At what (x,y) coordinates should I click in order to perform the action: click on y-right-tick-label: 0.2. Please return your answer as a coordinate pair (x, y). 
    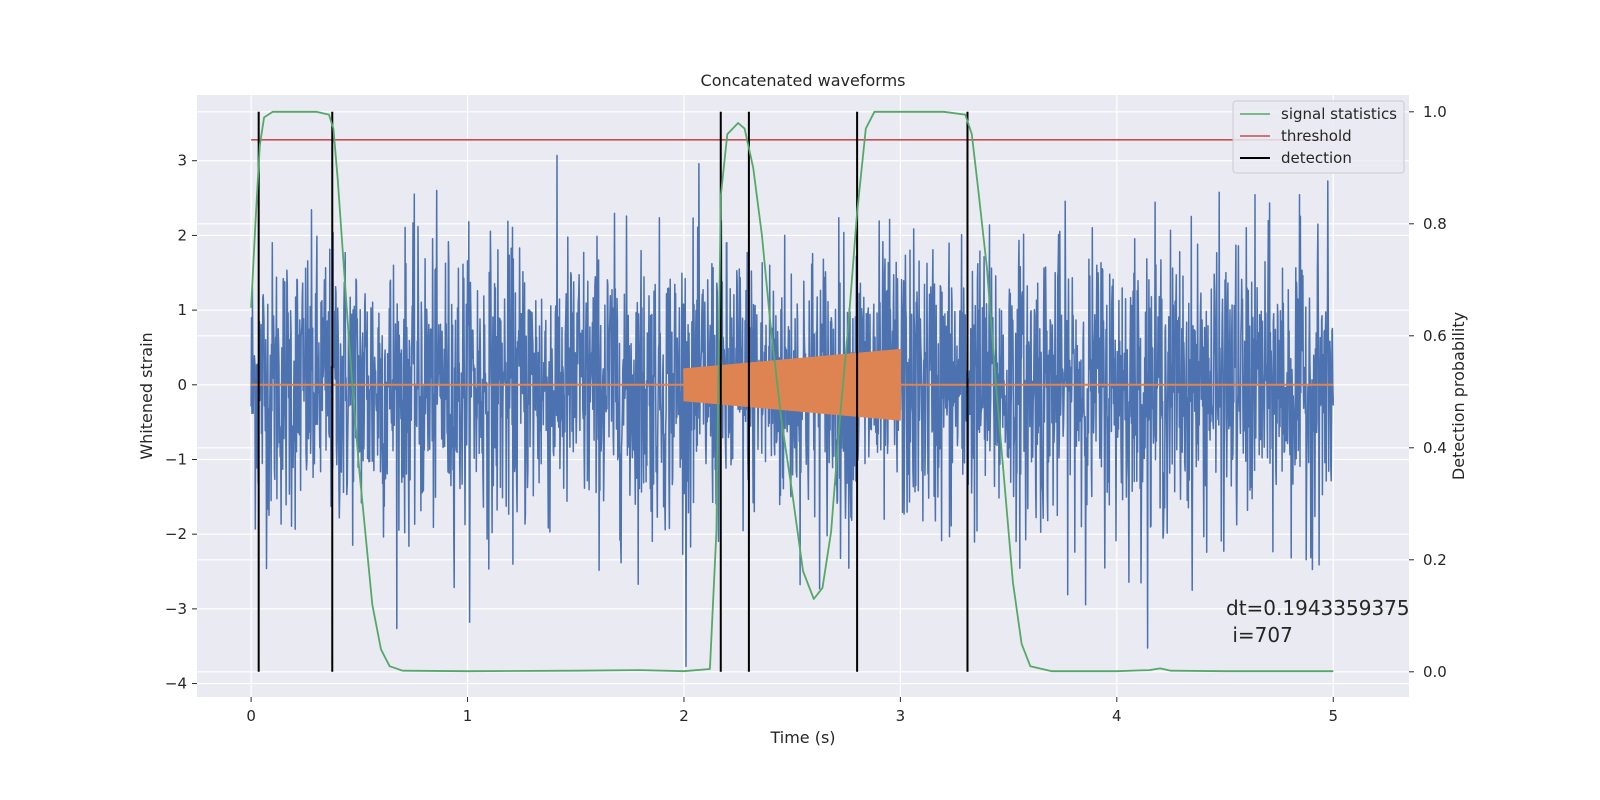
    Looking at the image, I should click on (1435, 560).